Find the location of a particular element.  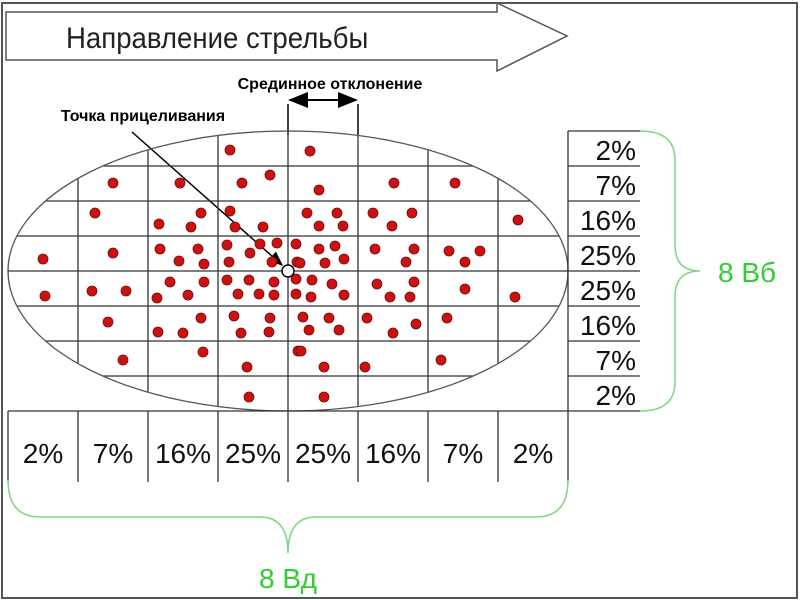

aim-point-label: Точка прицеливания is located at coordinates (143, 116).